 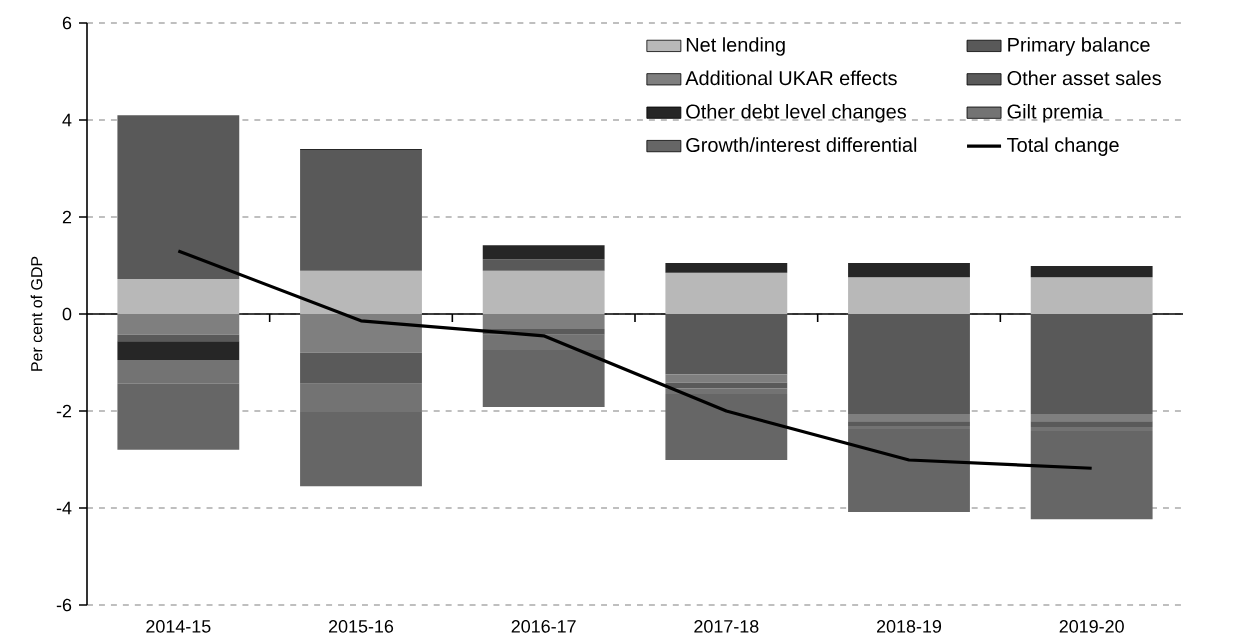 I want to click on y-tick-label: -2, so click(x=64, y=411).